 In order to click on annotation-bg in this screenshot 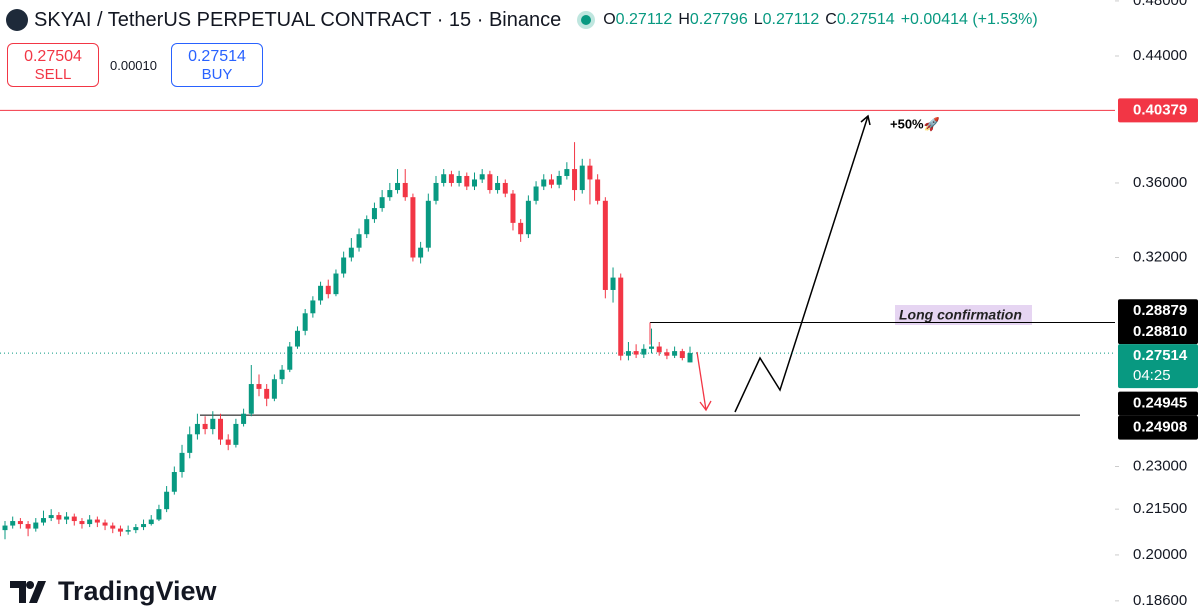, I will do `click(963, 315)`.